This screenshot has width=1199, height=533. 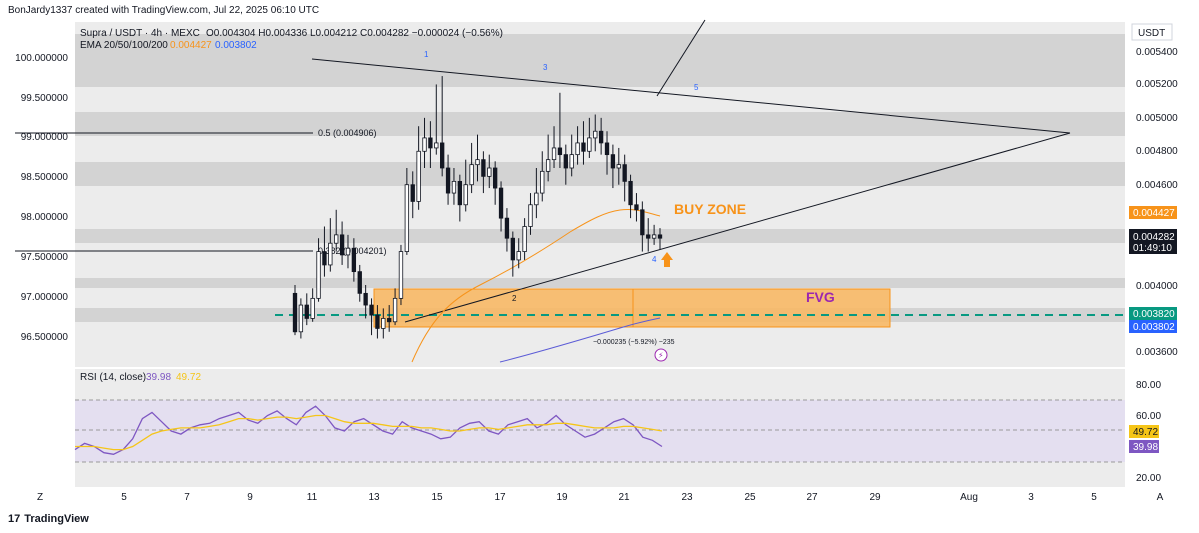 What do you see at coordinates (45, 98) in the screenshot?
I see `left-tick: 99.500000` at bounding box center [45, 98].